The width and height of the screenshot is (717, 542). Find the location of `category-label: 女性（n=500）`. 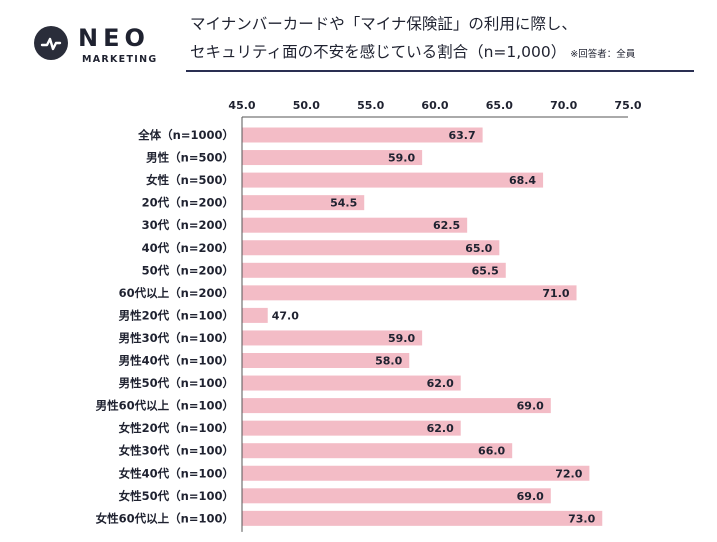

category-label: 女性（n=500） is located at coordinates (190, 180).